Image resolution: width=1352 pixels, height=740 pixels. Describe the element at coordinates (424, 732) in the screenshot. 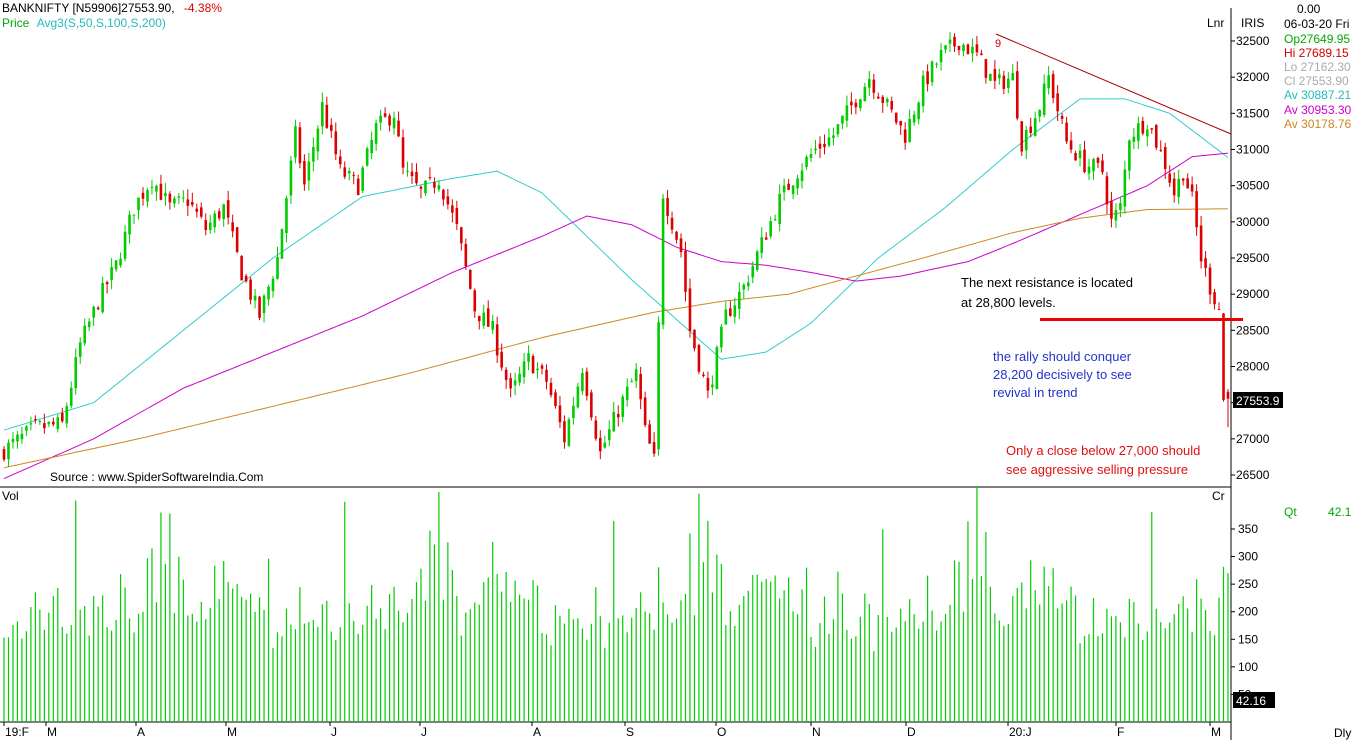

I see `date-tick-label: J` at that location.